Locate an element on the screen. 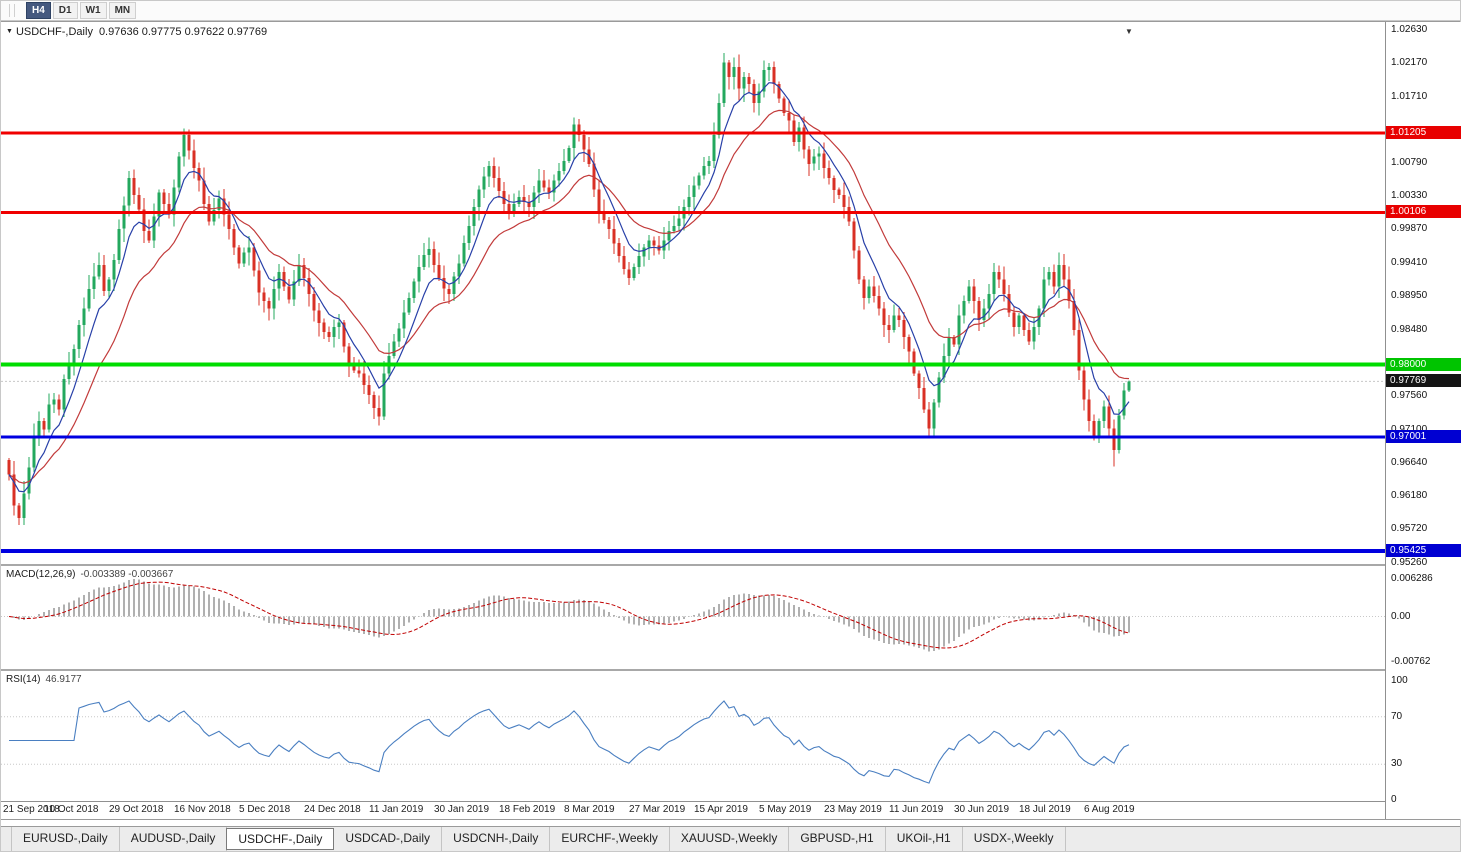  price-axis-label: 0.99870 is located at coordinates (1409, 228).